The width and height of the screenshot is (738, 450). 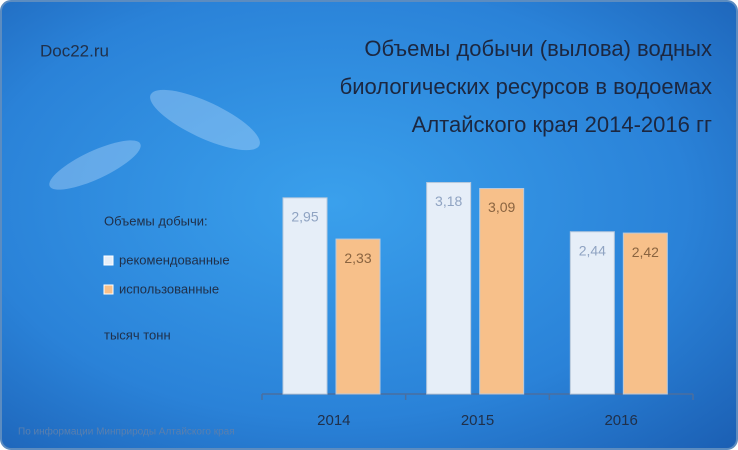 I want to click on value-label: 2,44, so click(x=592, y=250).